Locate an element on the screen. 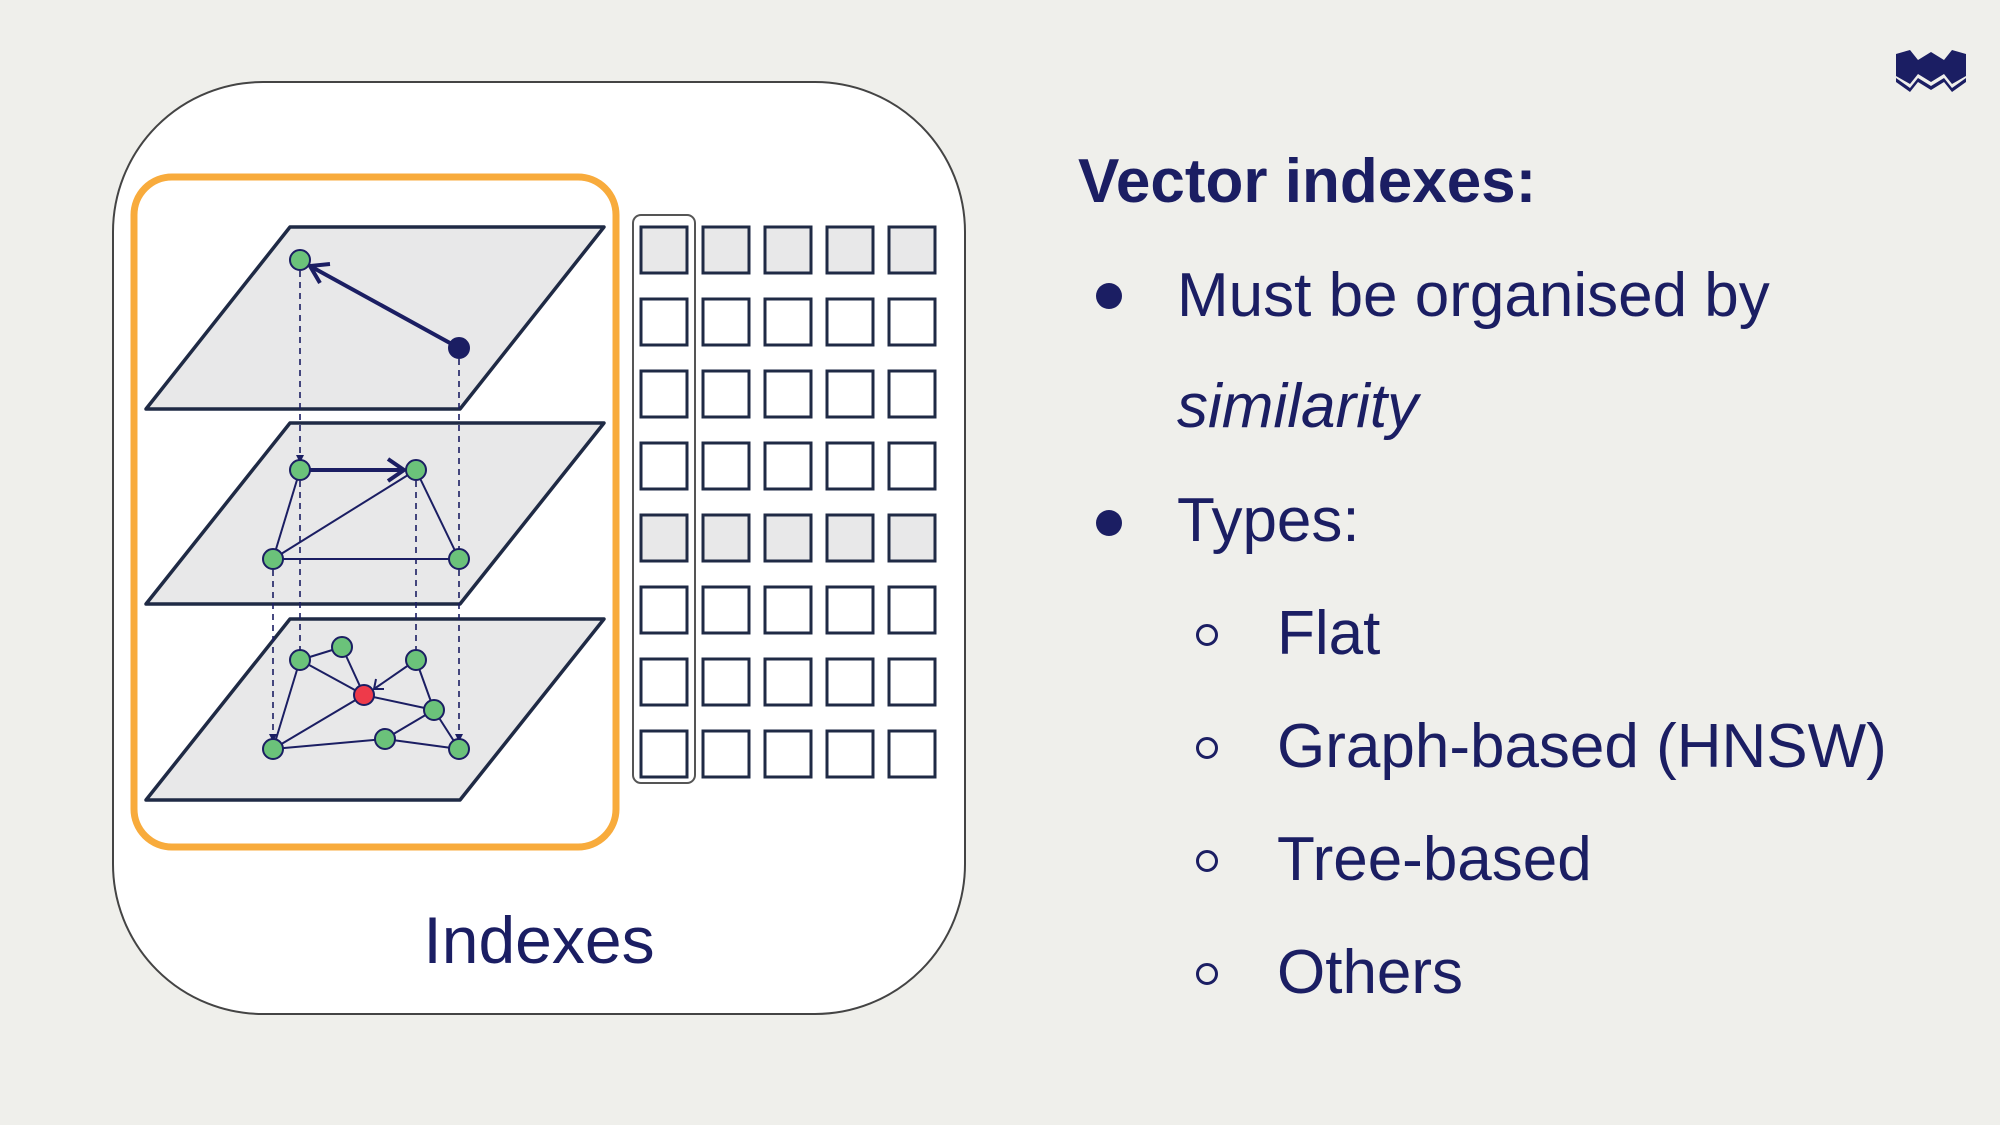  layer-projection-lines is located at coordinates (366, 501).